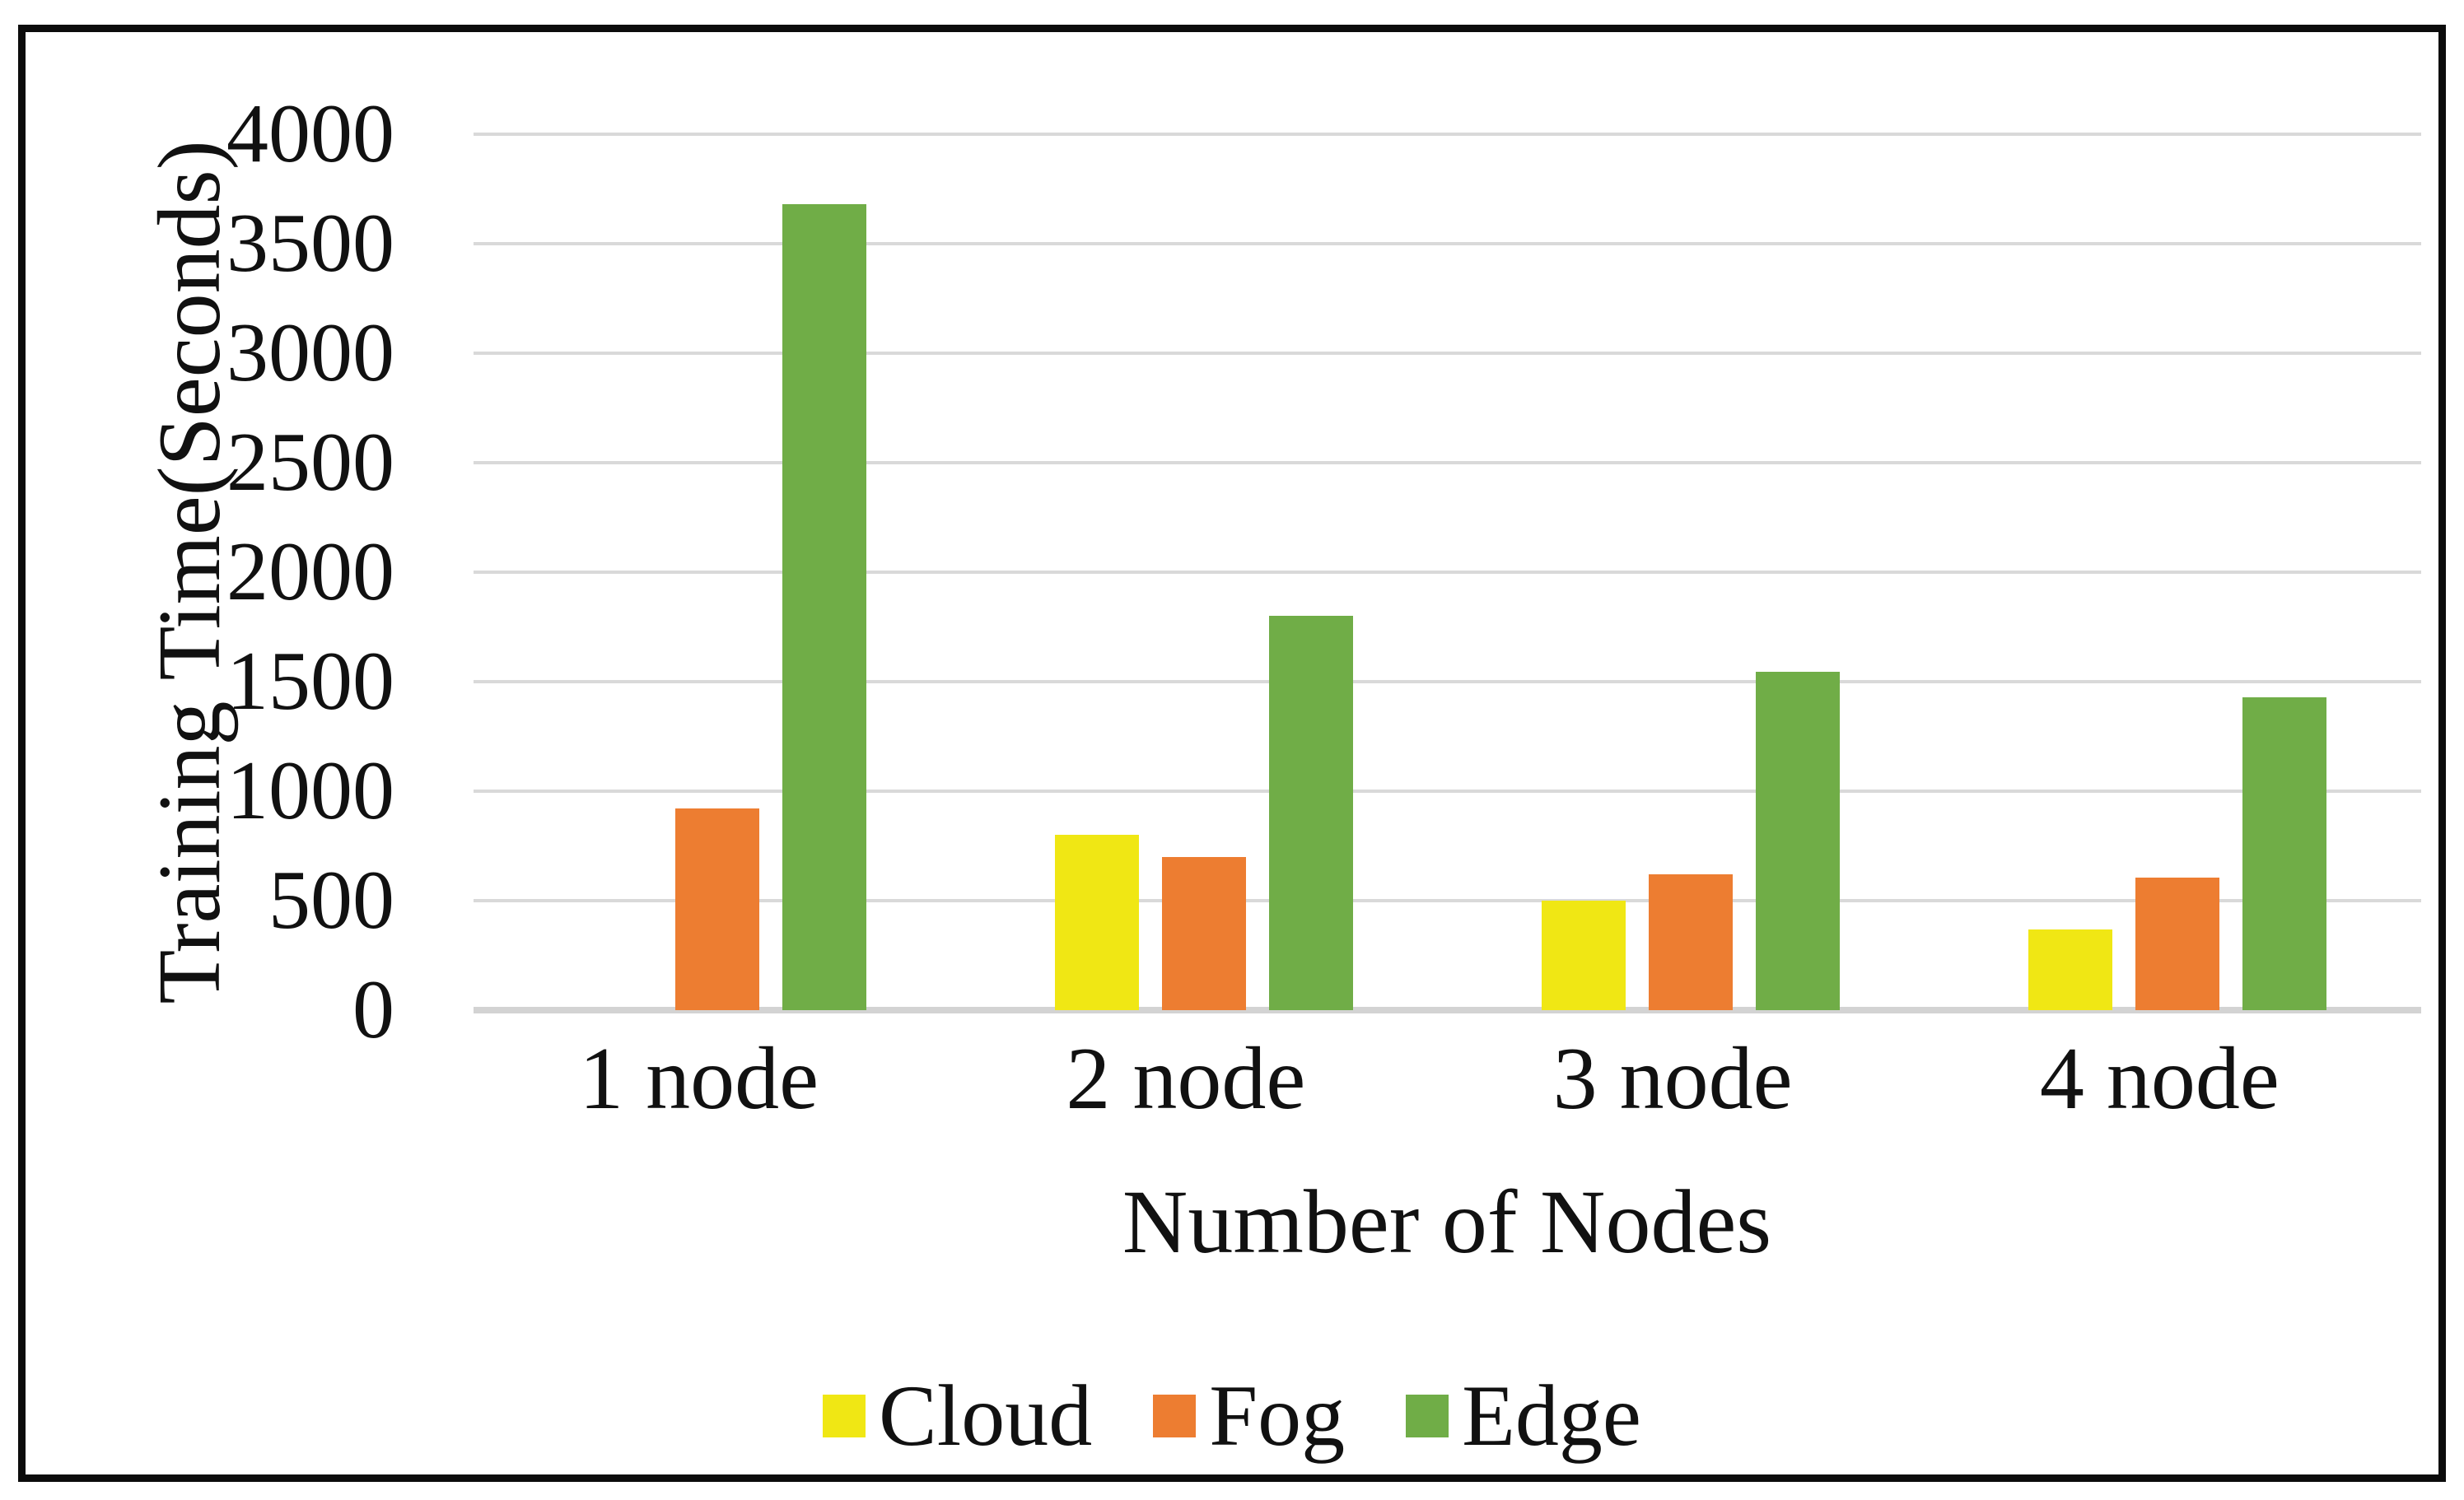 This screenshot has width=2464, height=1500. What do you see at coordinates (1427, 1416) in the screenshot?
I see `legend-swatch-edge-icon` at bounding box center [1427, 1416].